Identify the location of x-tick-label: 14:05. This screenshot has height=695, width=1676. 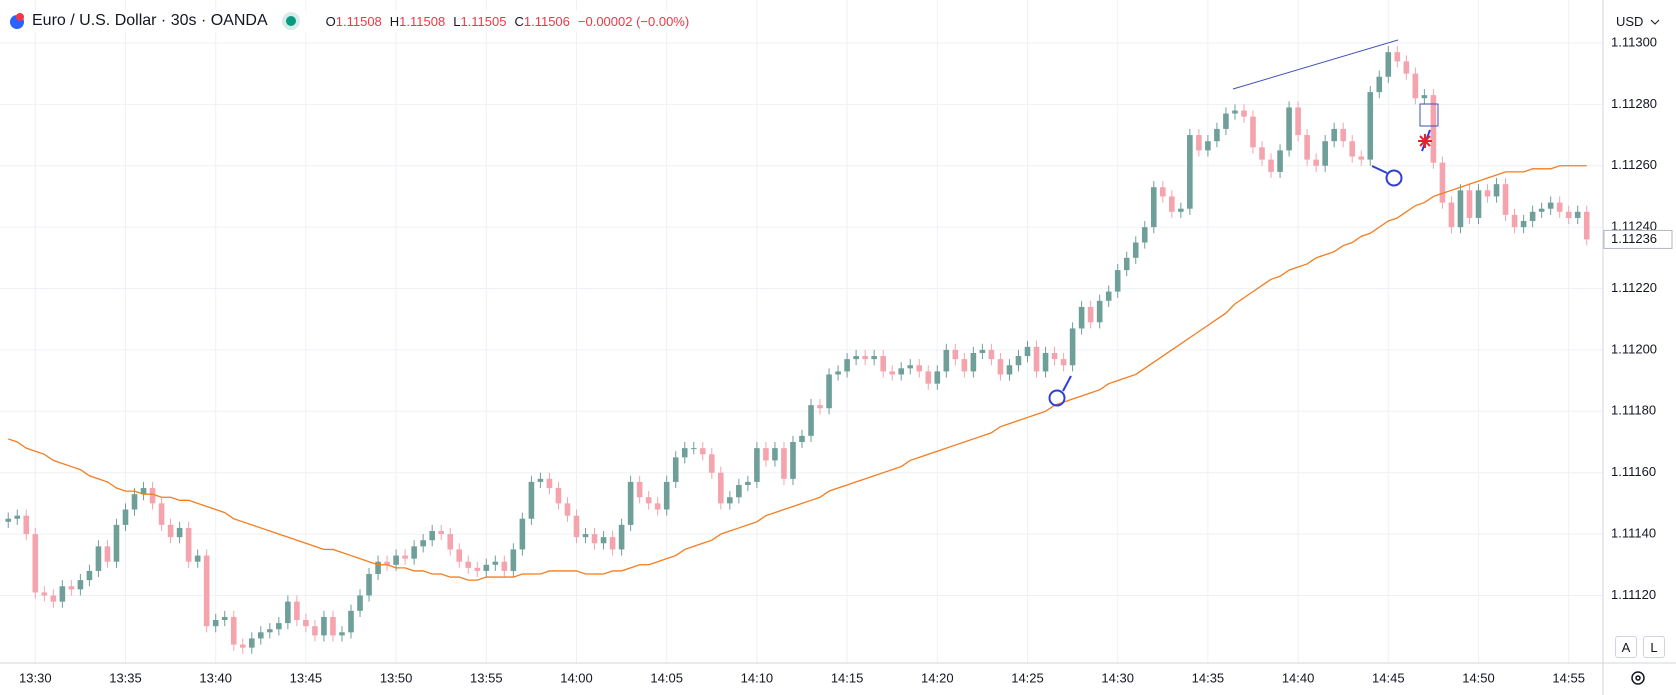
(666, 677).